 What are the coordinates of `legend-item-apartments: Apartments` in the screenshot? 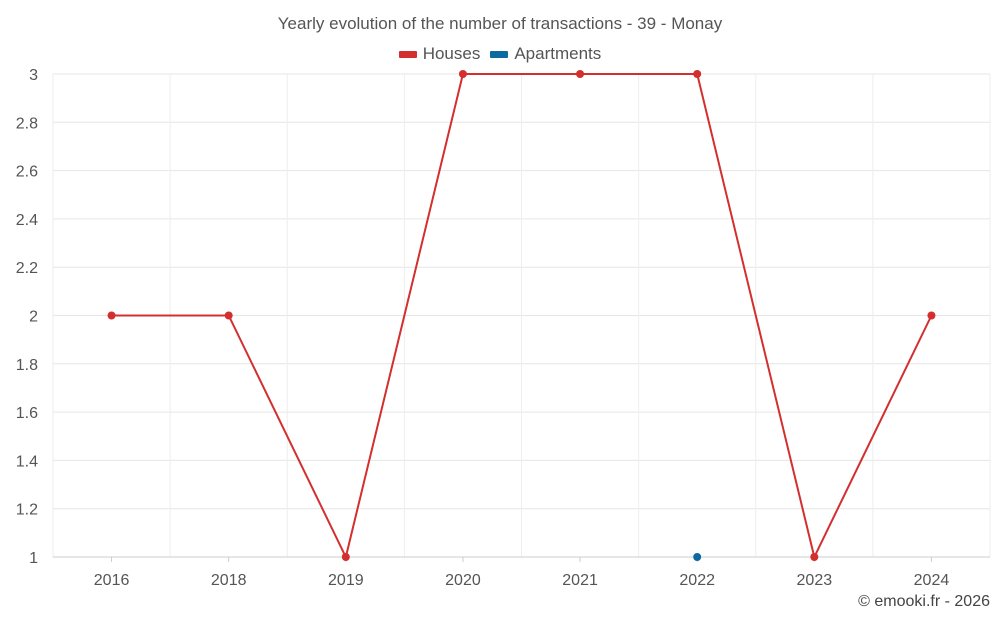 It's located at (545, 54).